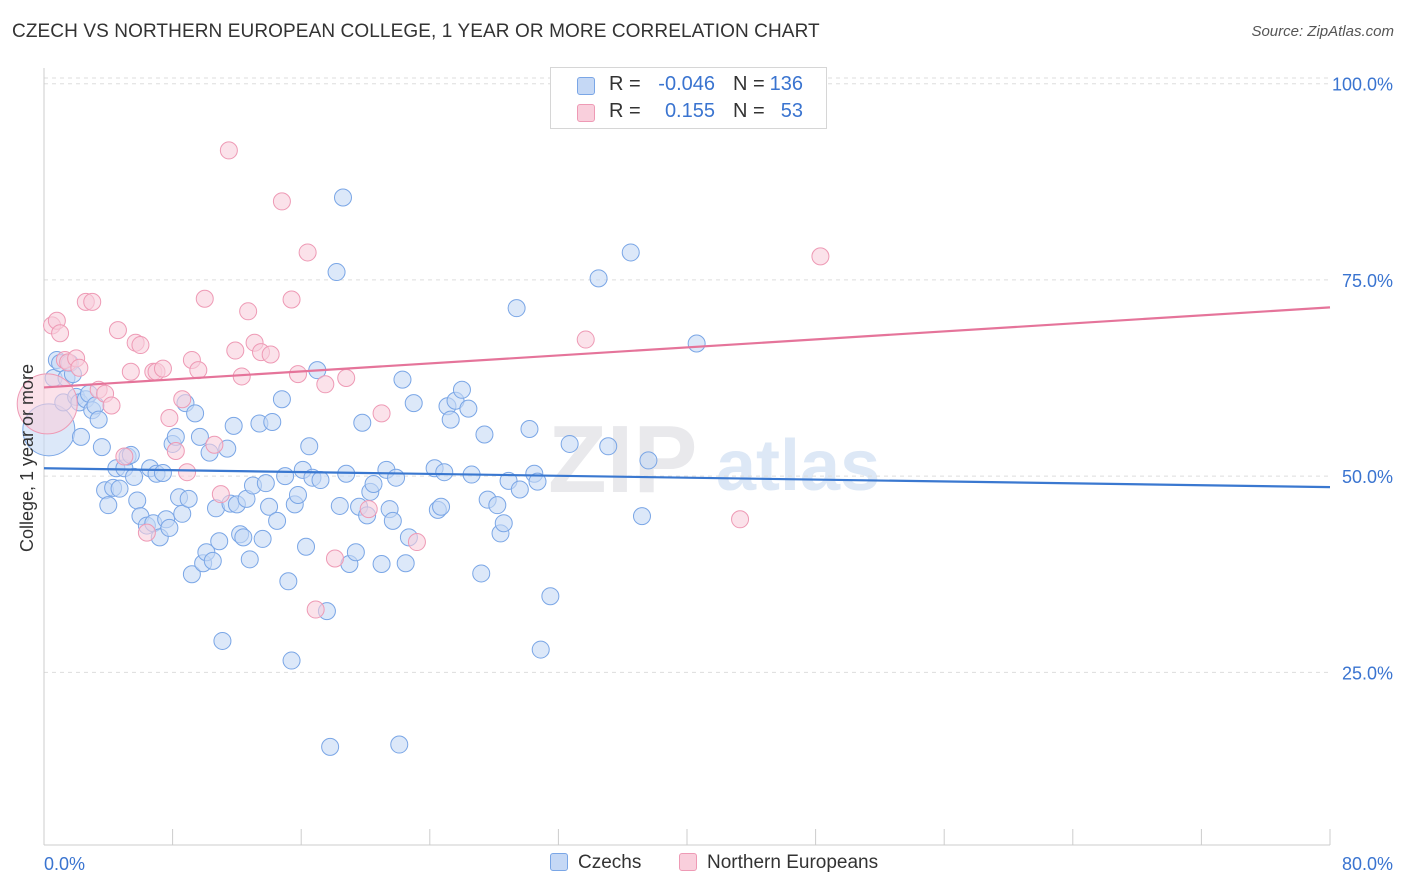  I want to click on legend-item-czechs: Czechs, so click(595, 863).